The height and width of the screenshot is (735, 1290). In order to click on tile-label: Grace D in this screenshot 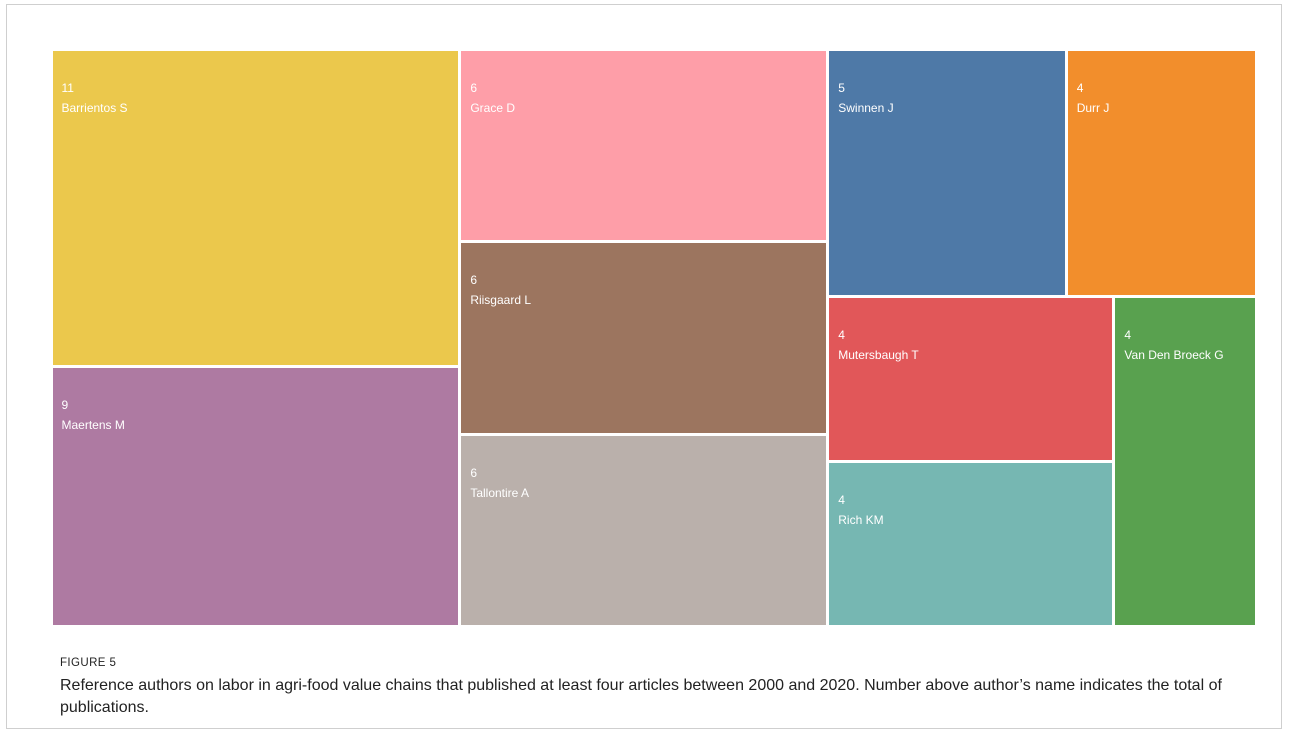, I will do `click(492, 107)`.